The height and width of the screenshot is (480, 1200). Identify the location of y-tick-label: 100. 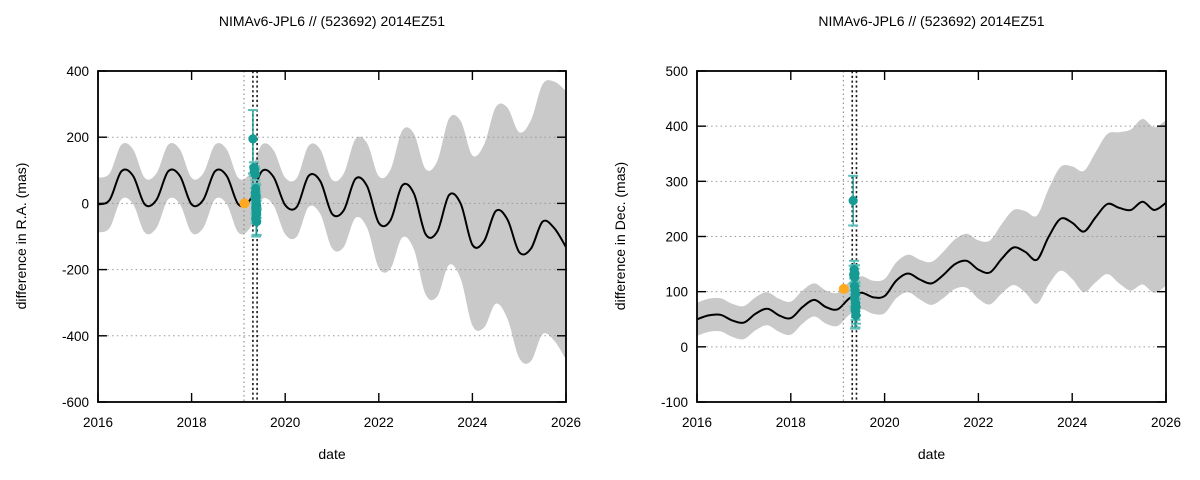
(676, 292).